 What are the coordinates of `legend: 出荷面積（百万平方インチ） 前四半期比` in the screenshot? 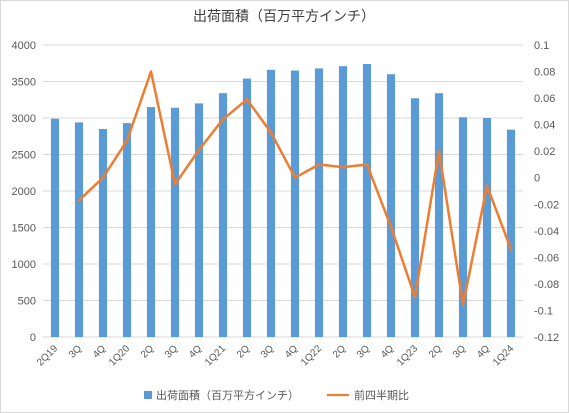 It's located at (276, 395).